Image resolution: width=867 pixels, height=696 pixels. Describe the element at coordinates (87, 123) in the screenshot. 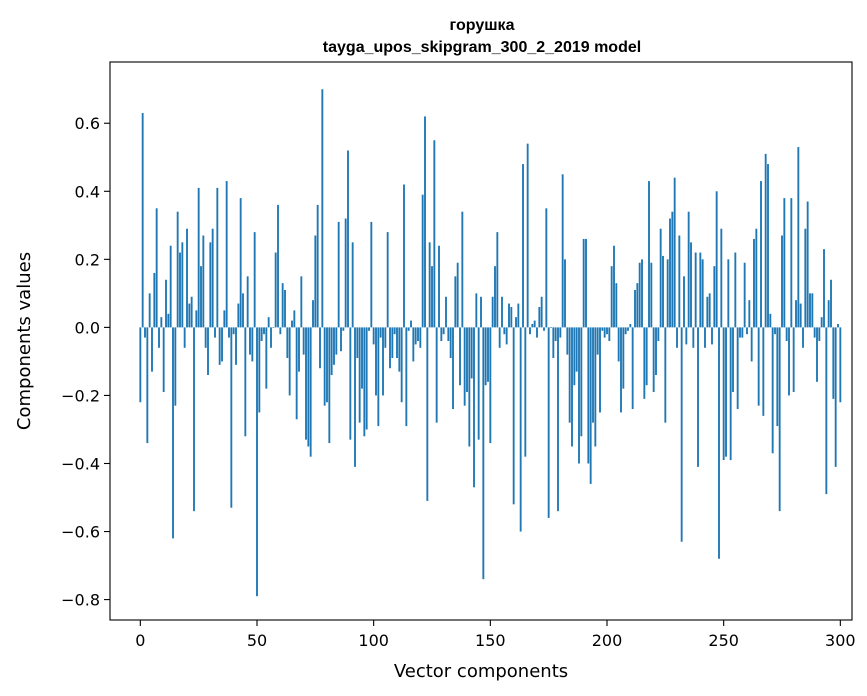

I see `y-tick-label: 0.6` at that location.